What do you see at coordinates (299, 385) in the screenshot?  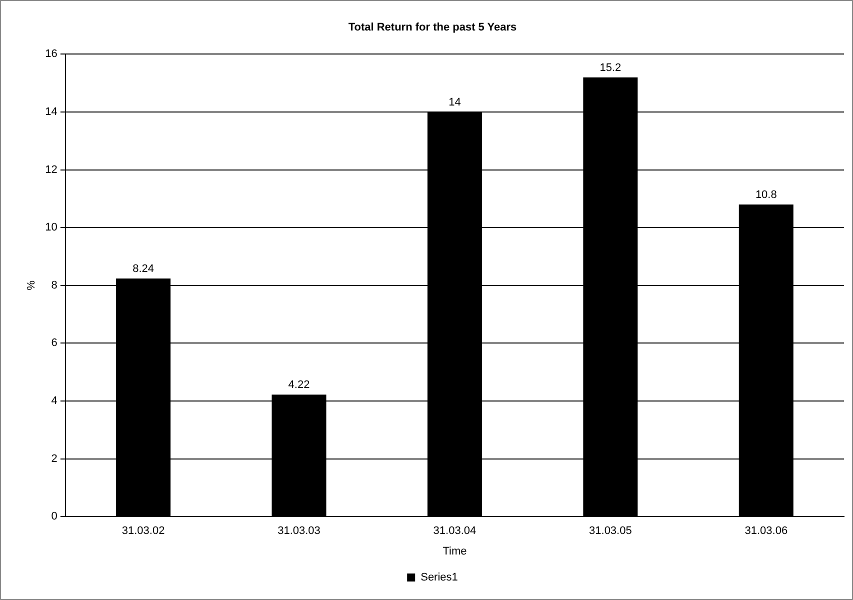 I see `data-label: 4.22` at bounding box center [299, 385].